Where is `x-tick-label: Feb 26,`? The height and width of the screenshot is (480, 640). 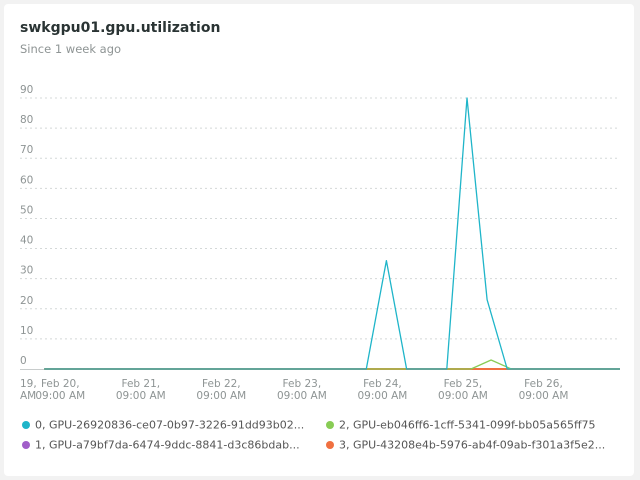
x-tick-label: Feb 26, is located at coordinates (543, 384).